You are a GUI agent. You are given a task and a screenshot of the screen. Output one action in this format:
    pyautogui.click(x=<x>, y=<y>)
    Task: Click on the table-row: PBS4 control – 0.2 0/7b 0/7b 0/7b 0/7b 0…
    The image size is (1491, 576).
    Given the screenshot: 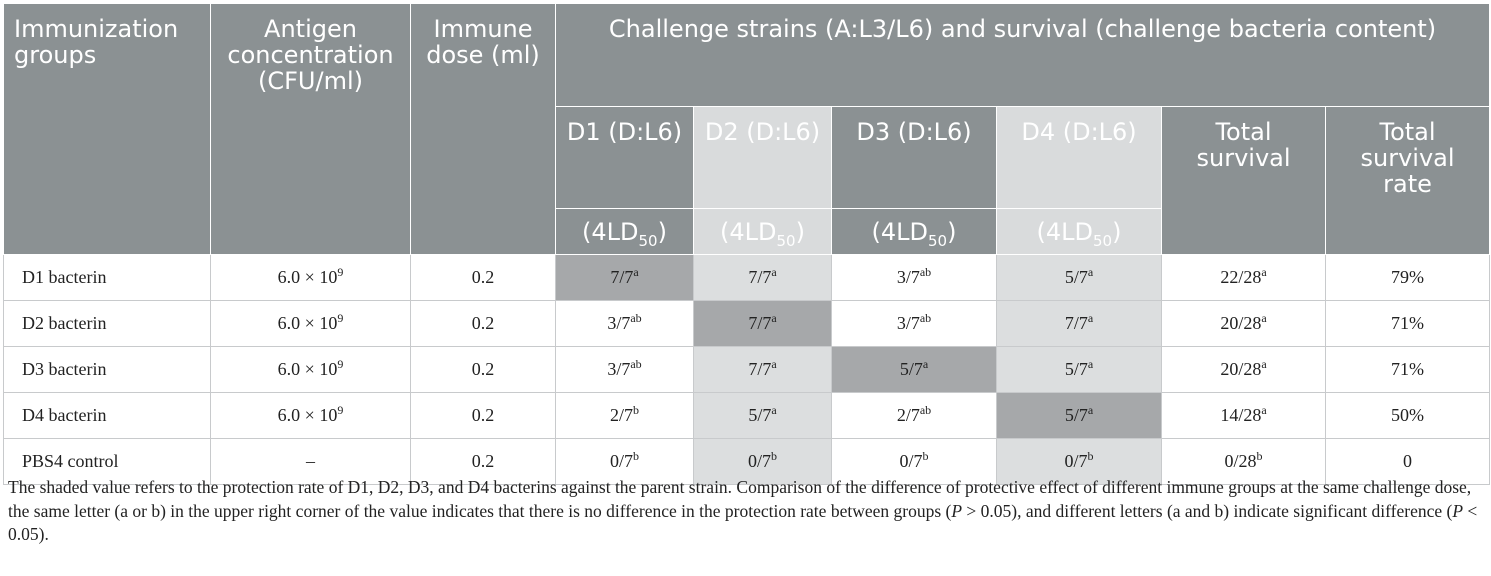 What is the action you would take?
    pyautogui.click(x=747, y=461)
    